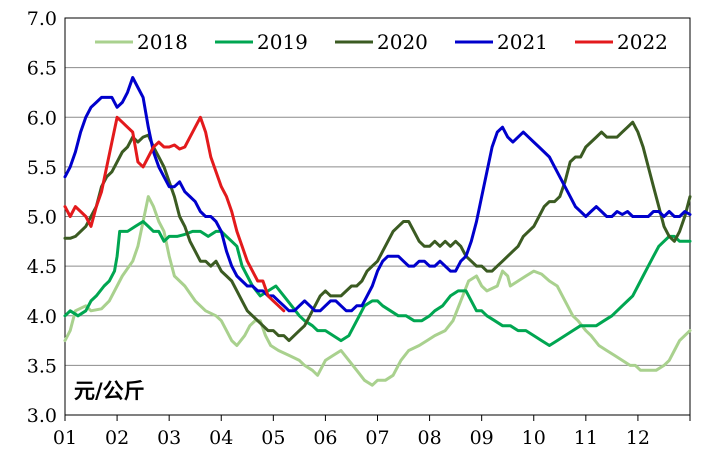 The height and width of the screenshot is (473, 709). I want to click on x-tick-label: 10, so click(534, 438).